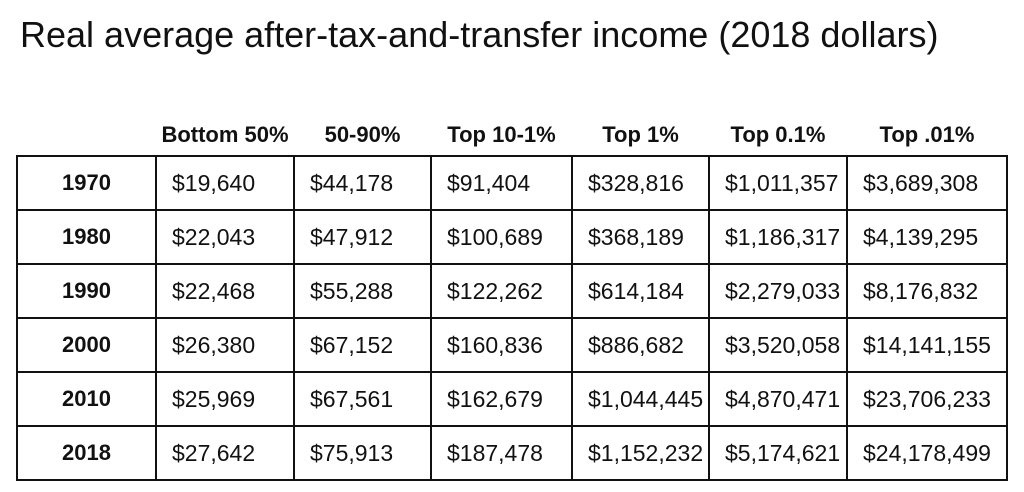 The image size is (1024, 492). What do you see at coordinates (778, 135) in the screenshot?
I see `column-header-top-0-1: Top 0.1%` at bounding box center [778, 135].